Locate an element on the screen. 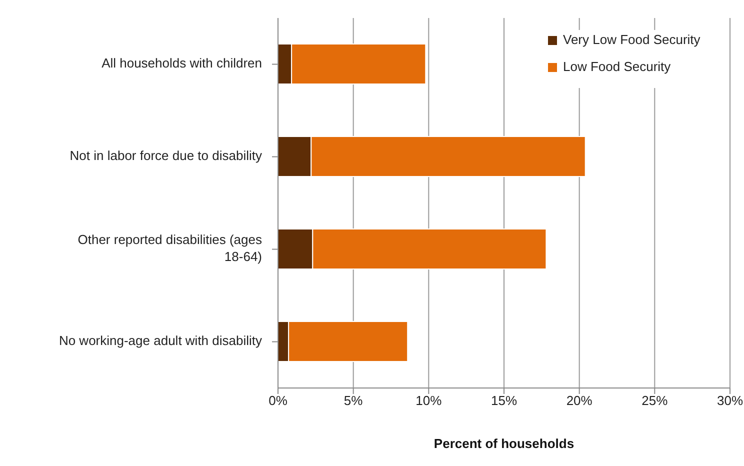 The image size is (744, 466). x-tick-label: 15% is located at coordinates (504, 400).